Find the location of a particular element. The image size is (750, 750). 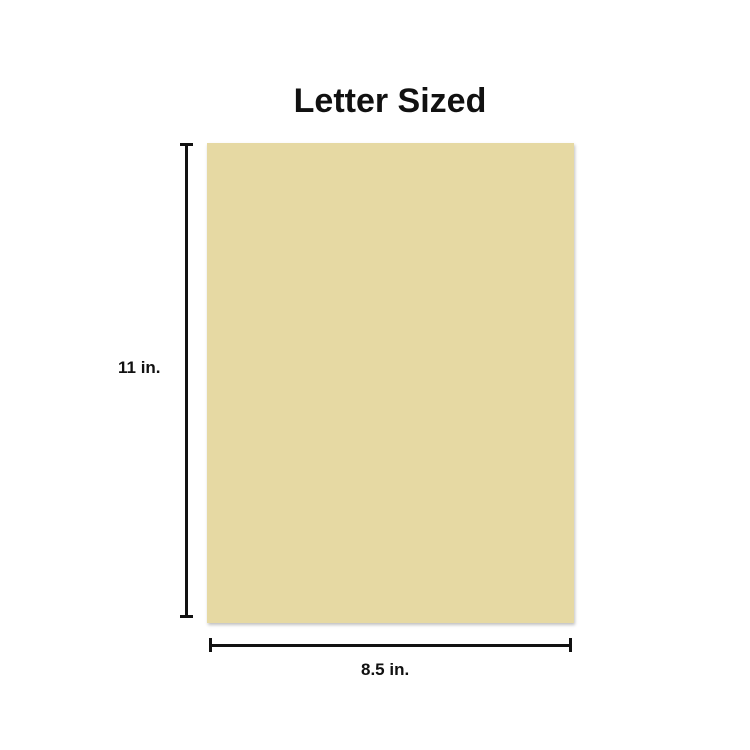

height-label: 11 in. is located at coordinates (139, 367).